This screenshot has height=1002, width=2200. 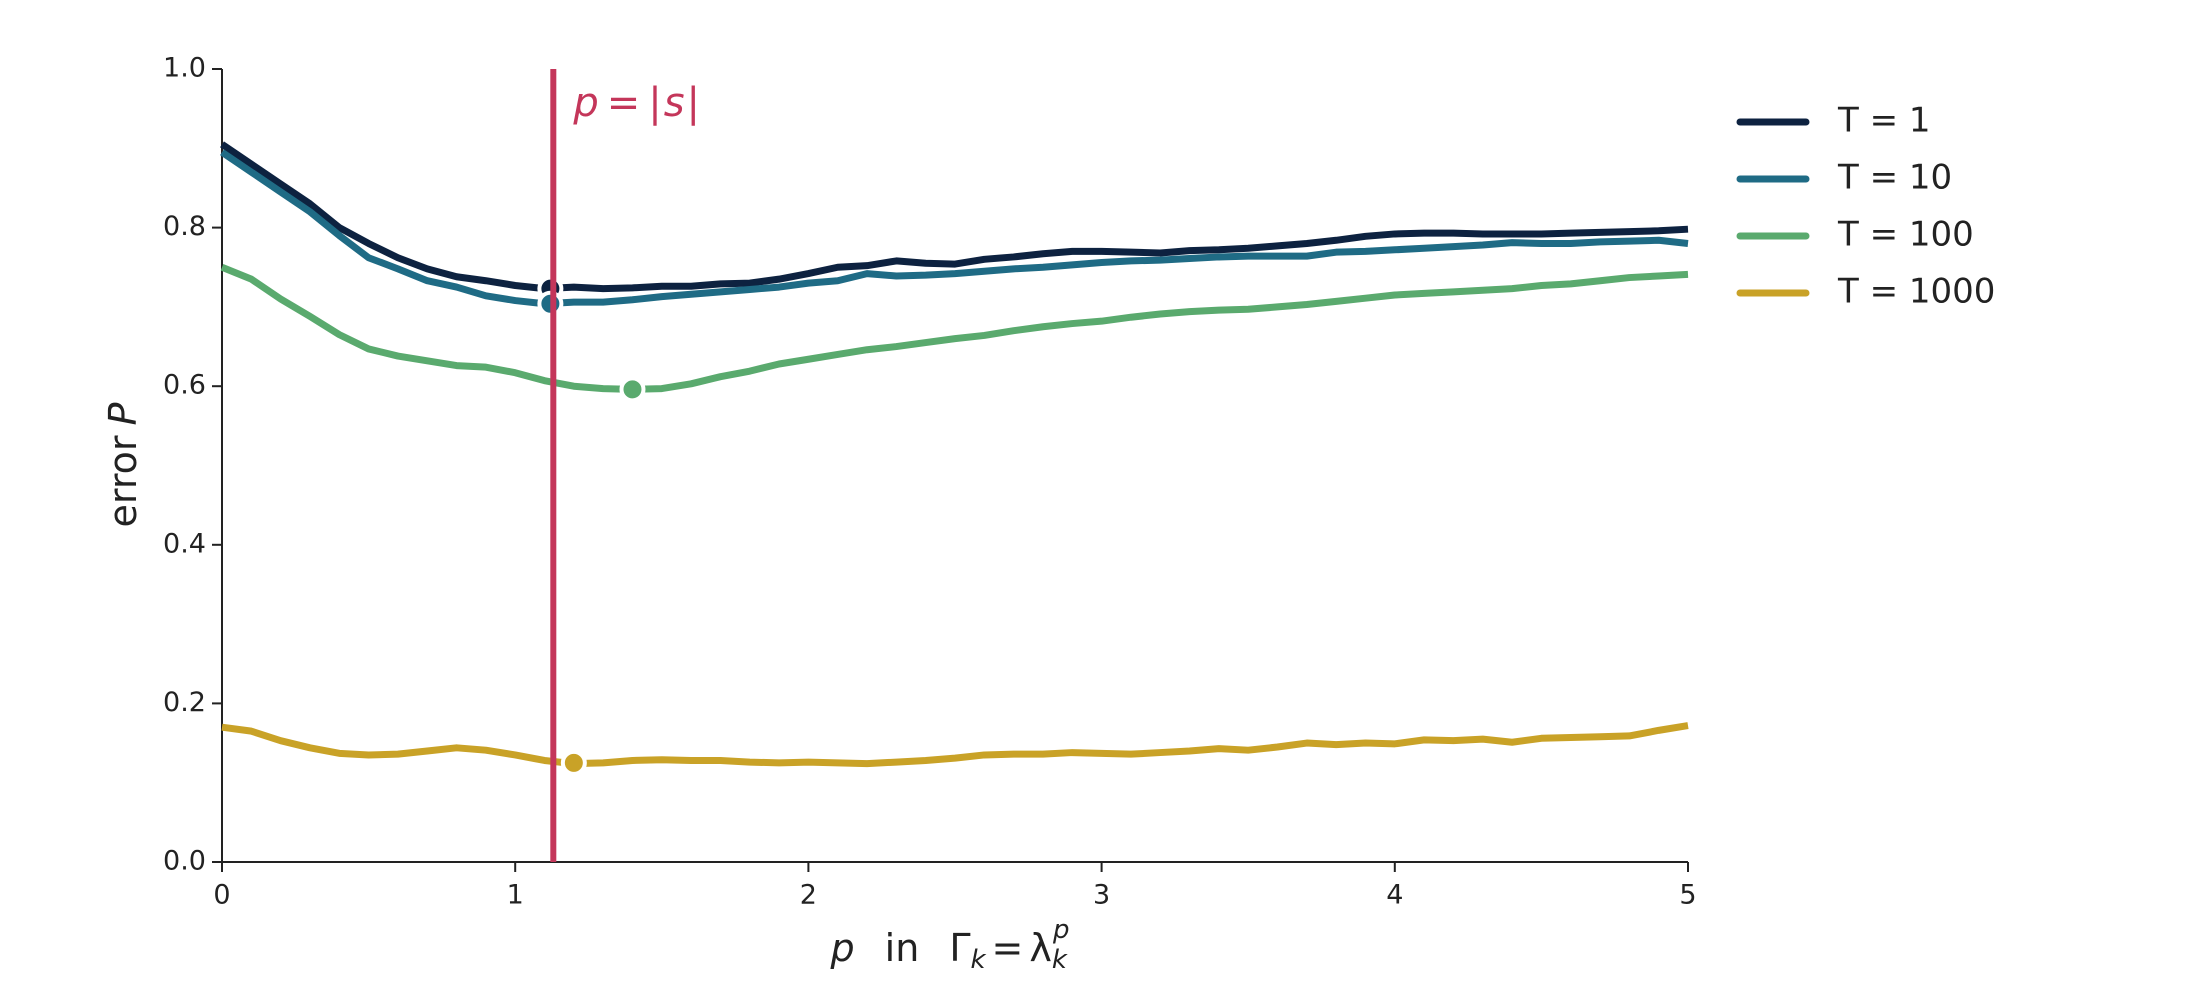 What do you see at coordinates (184, 861) in the screenshot?
I see `y-tick-label: 0.0` at bounding box center [184, 861].